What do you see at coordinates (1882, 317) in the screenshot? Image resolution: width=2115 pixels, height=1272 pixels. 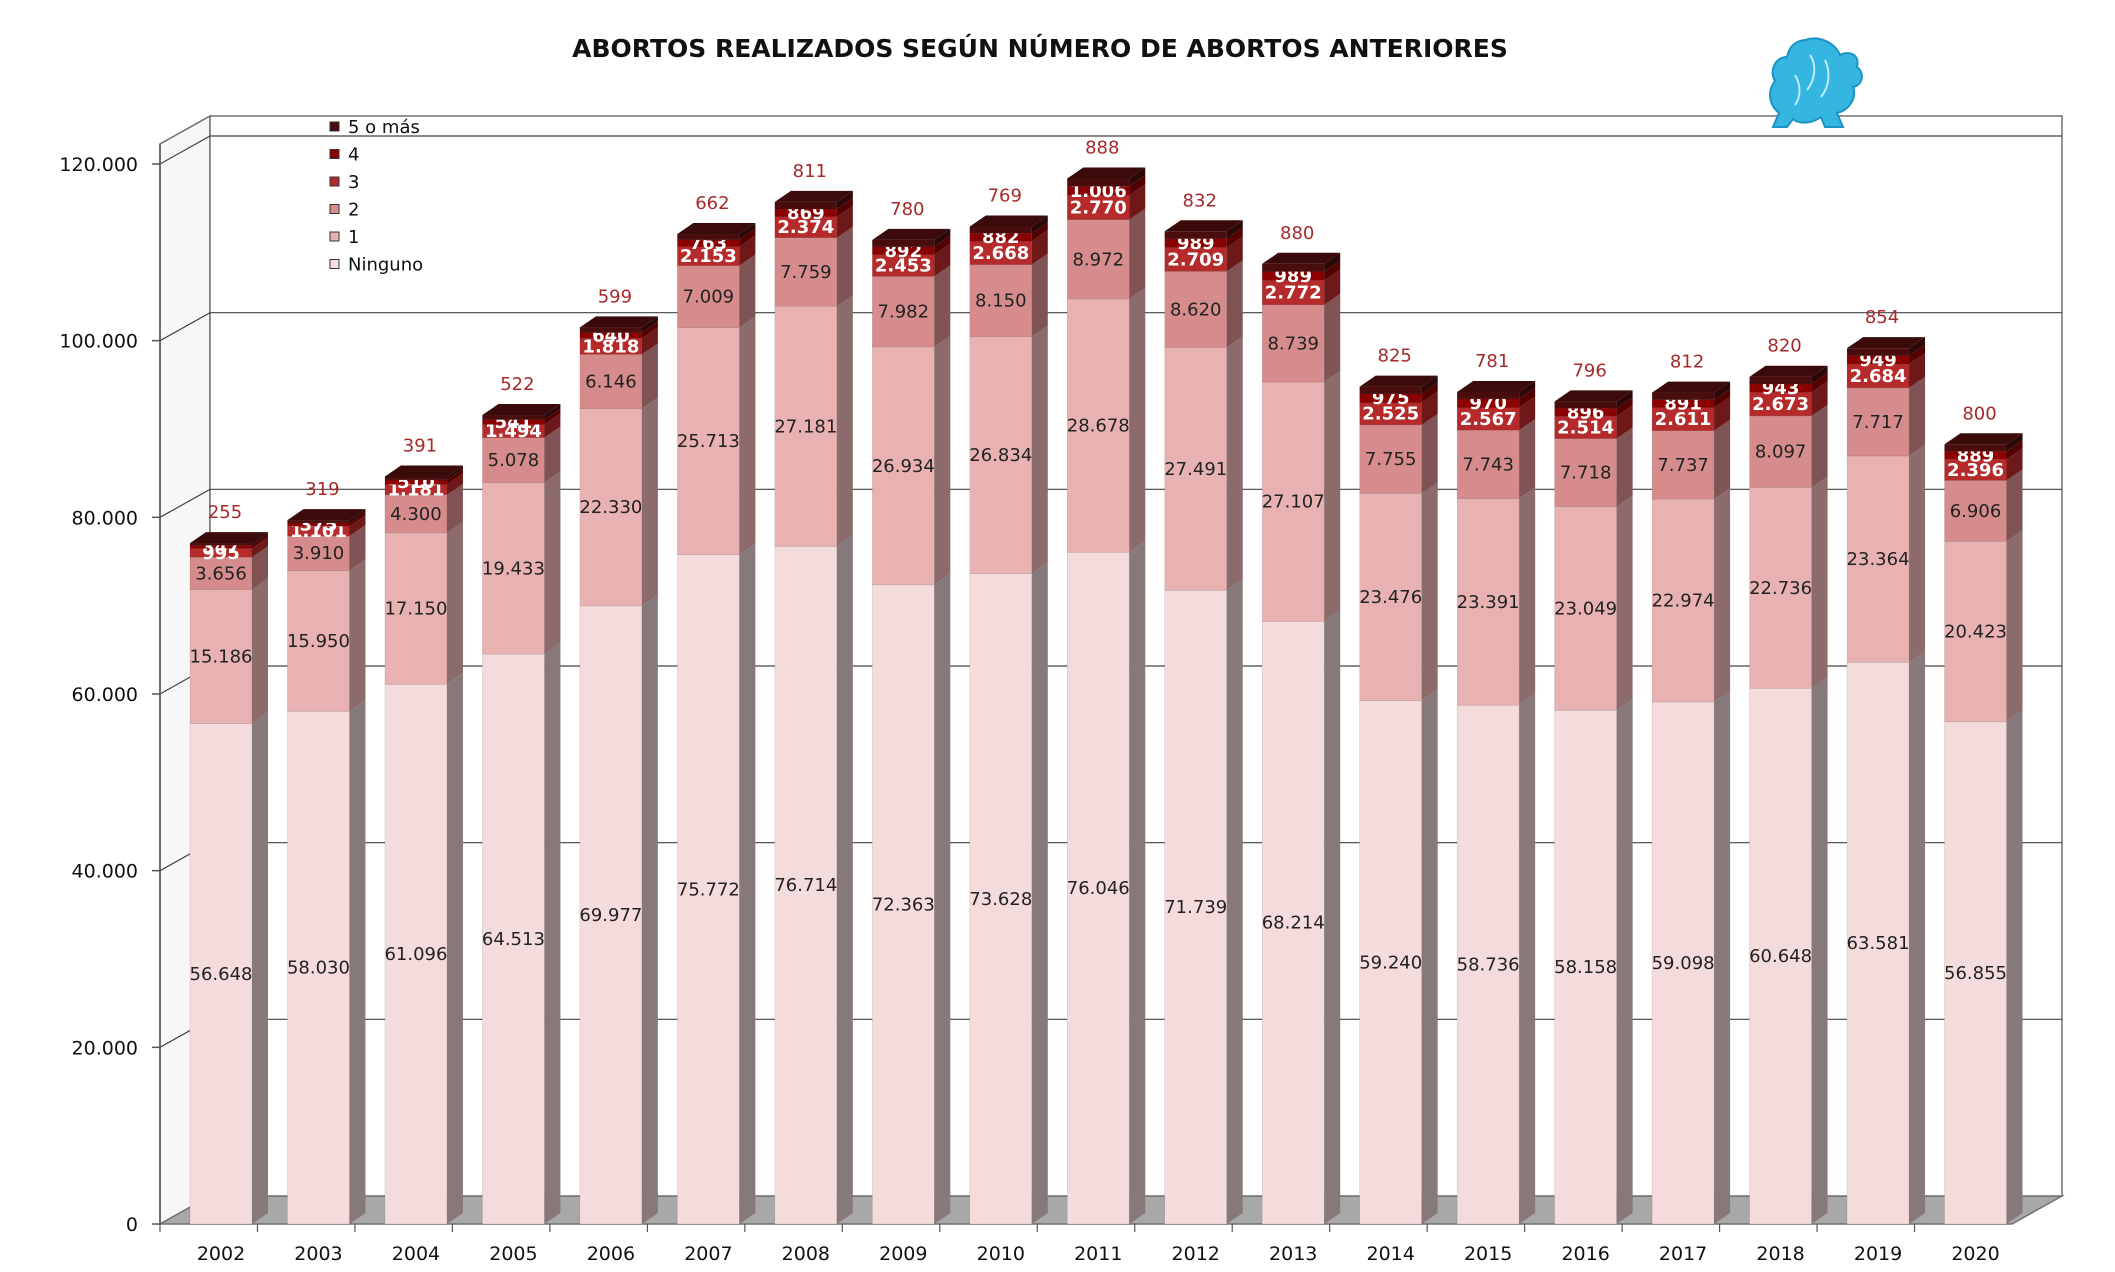 I see `bar-label-5 o más-2019: 854` at bounding box center [1882, 317].